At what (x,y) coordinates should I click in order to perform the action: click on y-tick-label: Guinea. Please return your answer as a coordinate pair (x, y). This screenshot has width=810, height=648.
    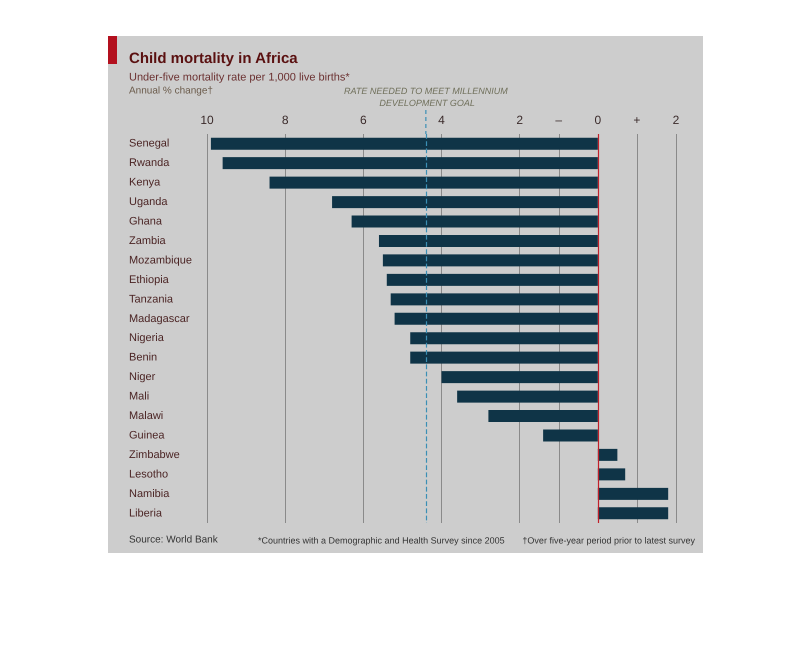
    Looking at the image, I should click on (147, 435).